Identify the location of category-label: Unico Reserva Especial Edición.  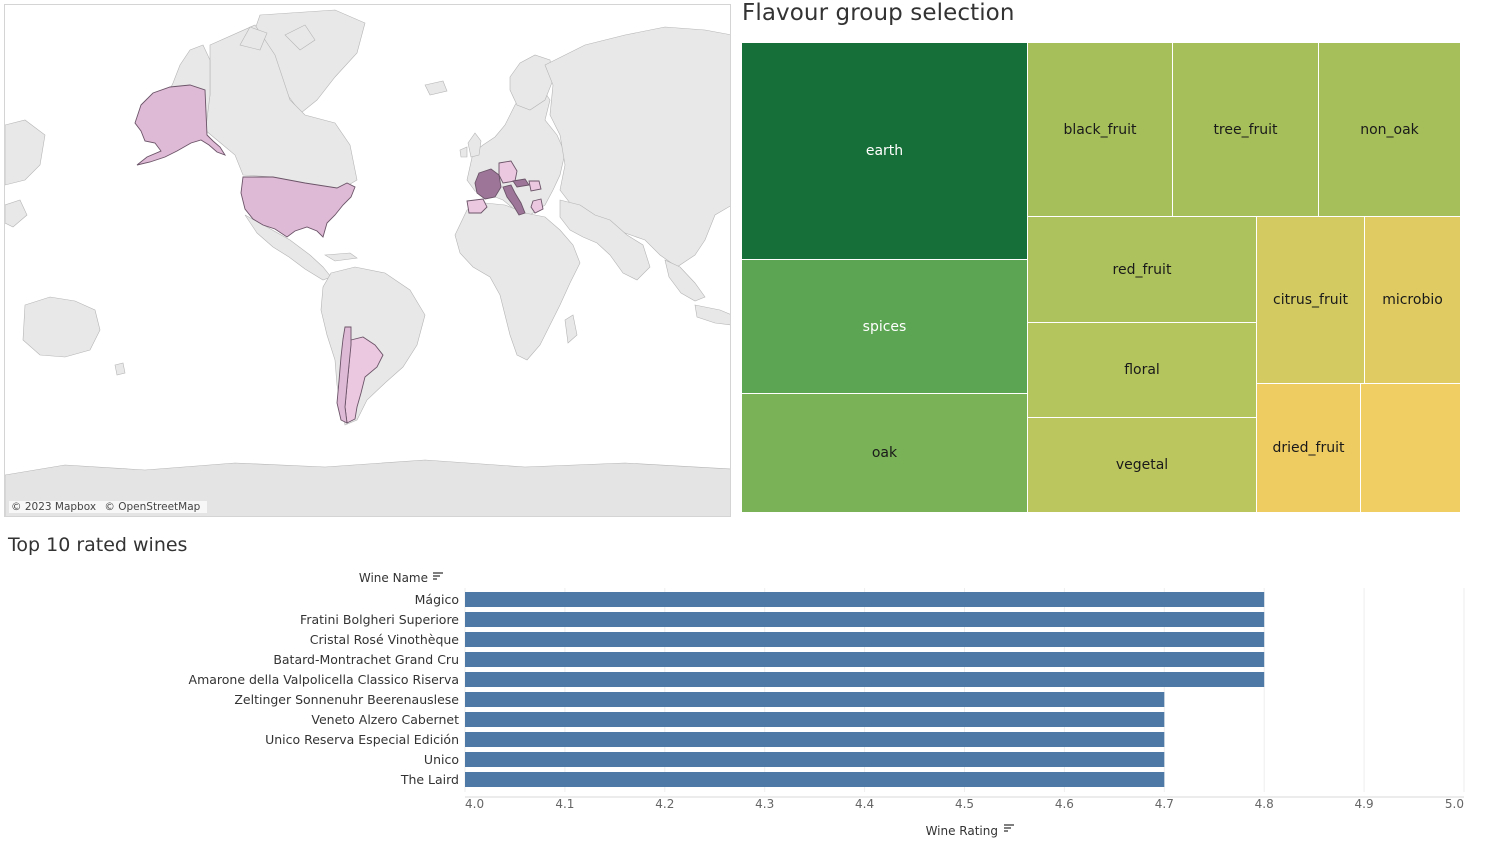
(362, 739).